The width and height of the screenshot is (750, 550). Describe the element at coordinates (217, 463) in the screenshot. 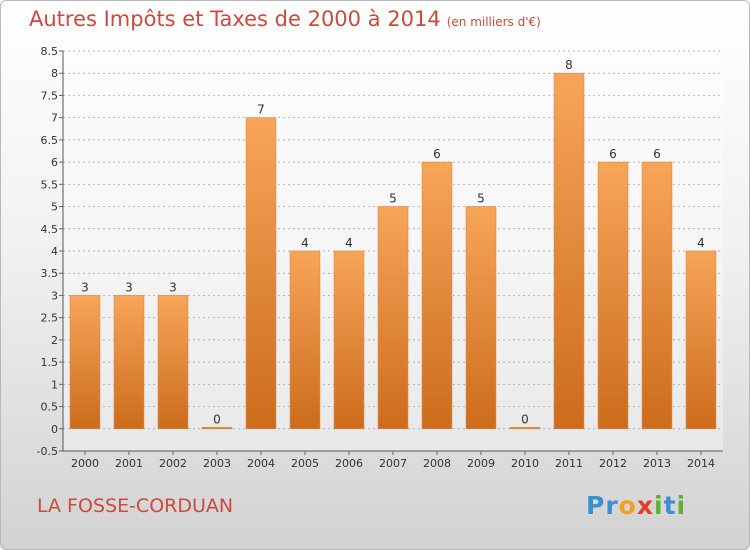

I see `x-tick-label: 2003` at that location.